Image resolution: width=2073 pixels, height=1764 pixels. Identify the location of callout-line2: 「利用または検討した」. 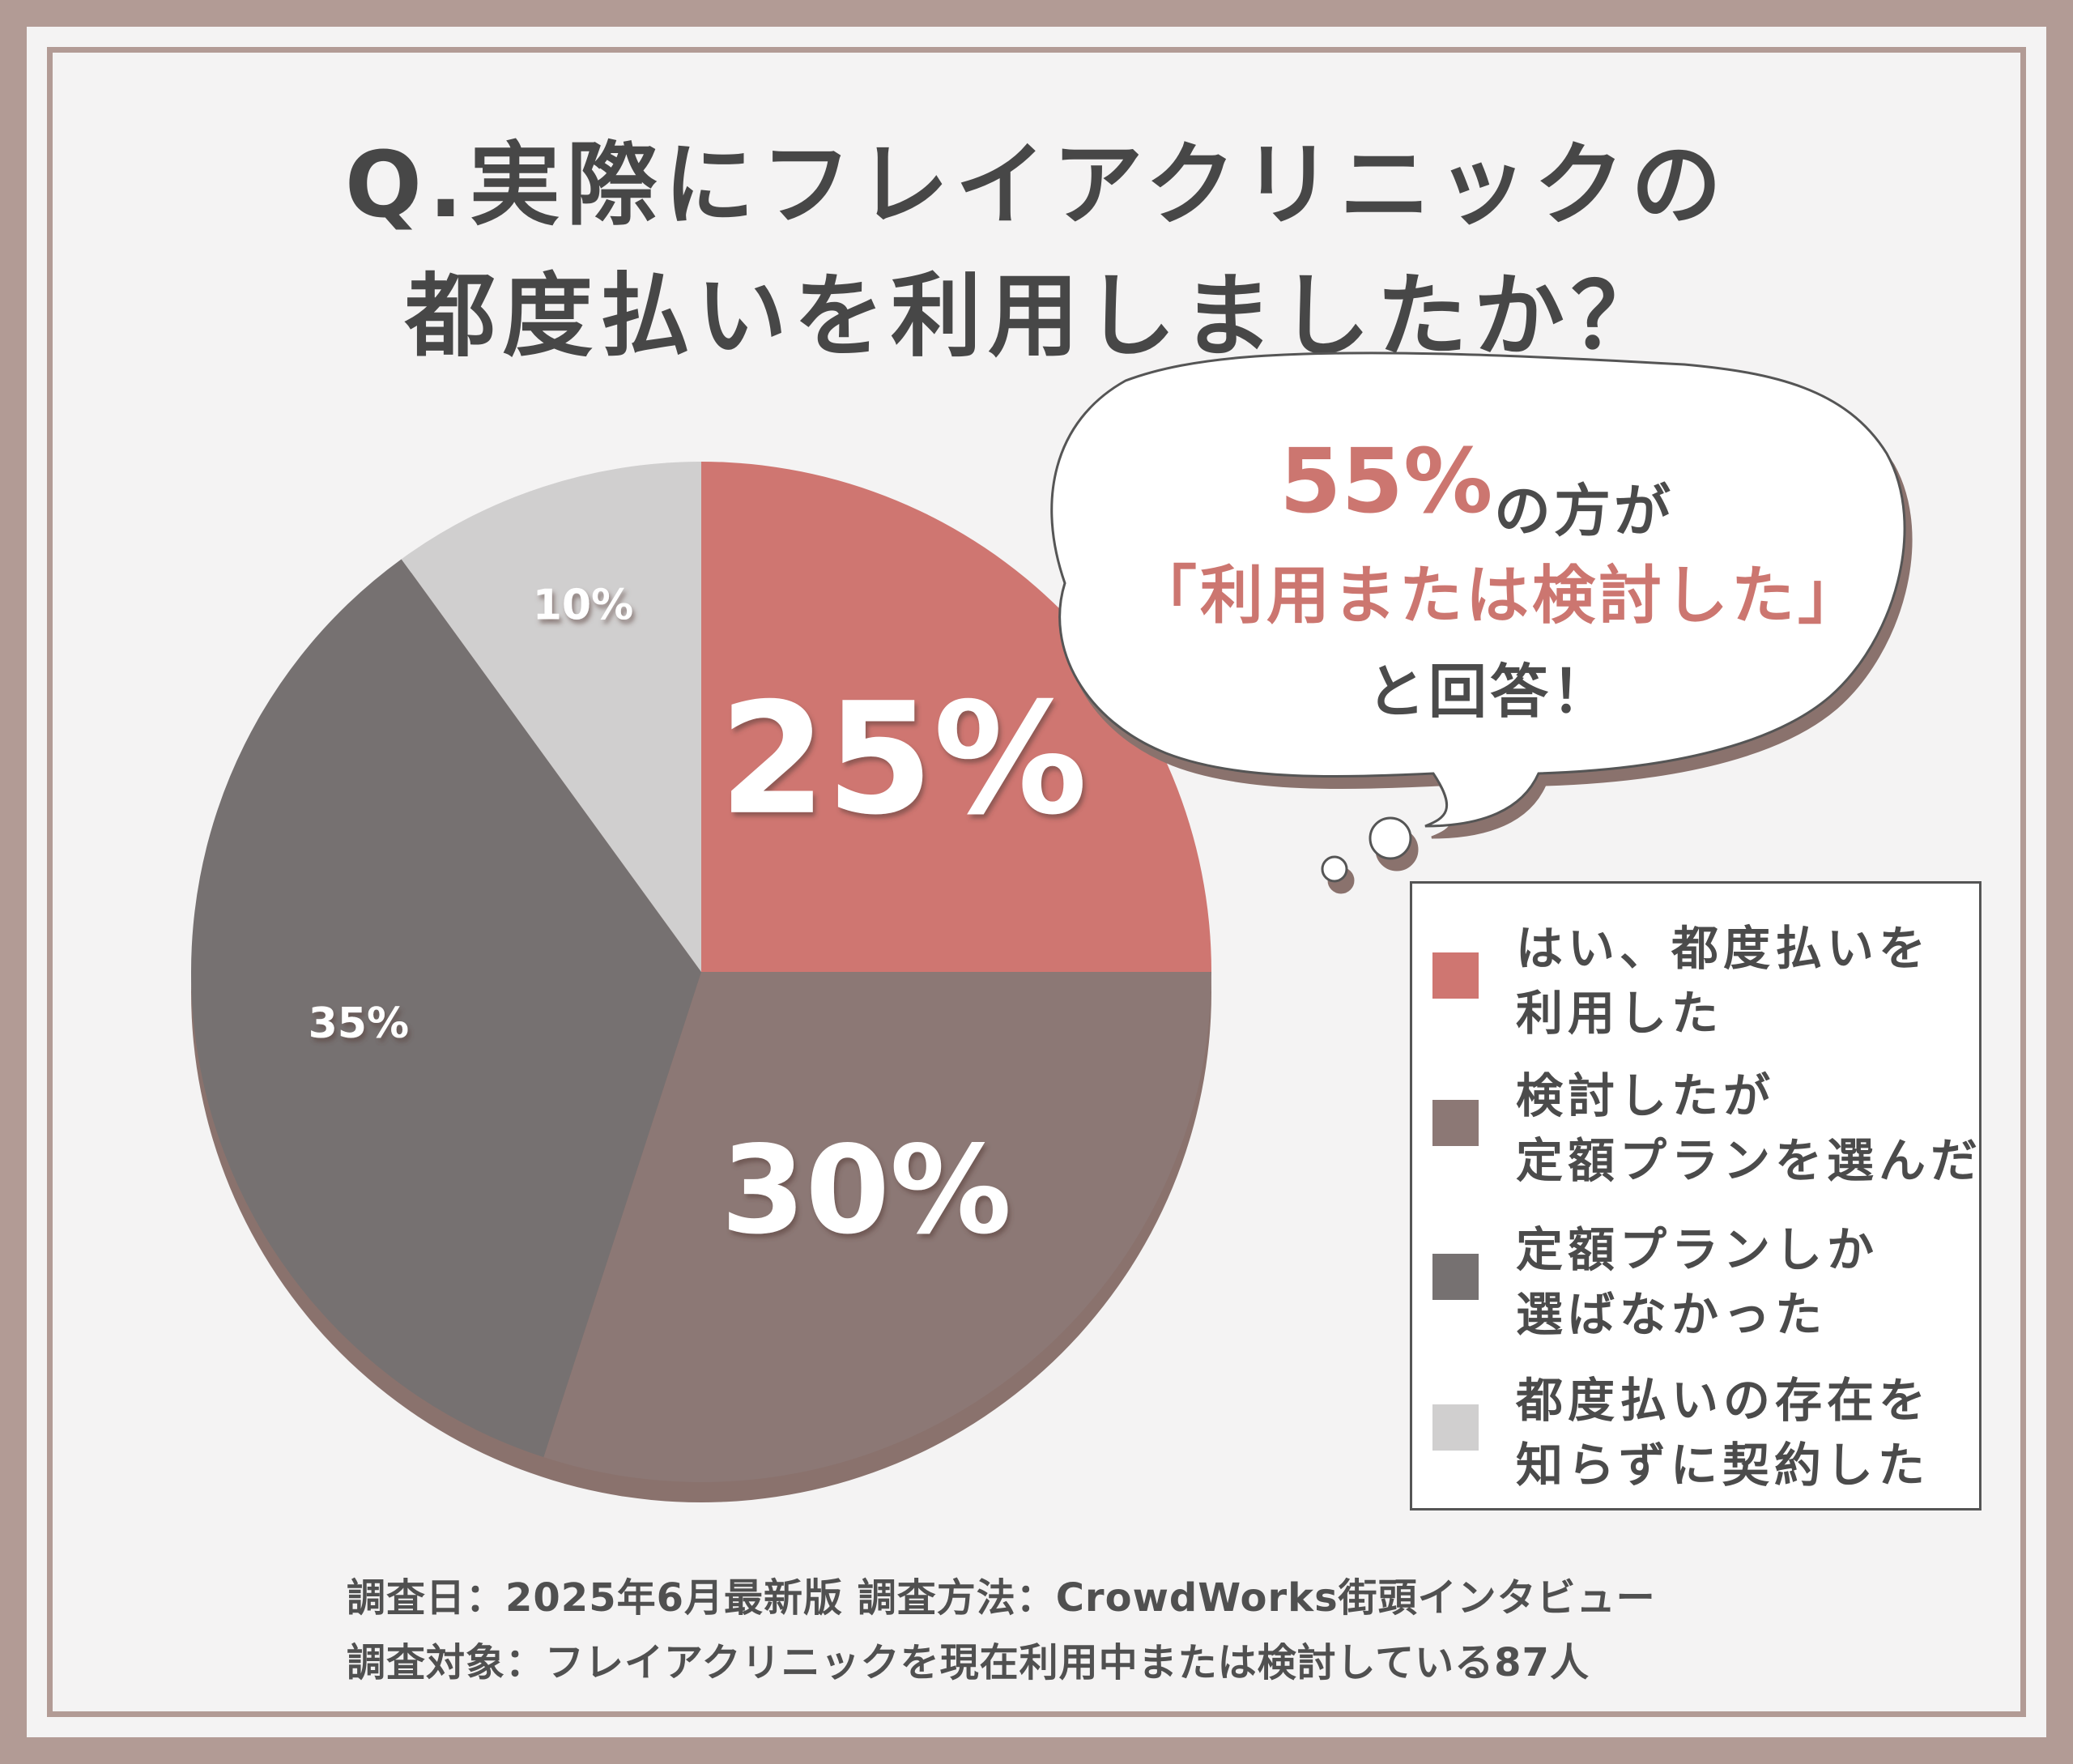
(1499, 596).